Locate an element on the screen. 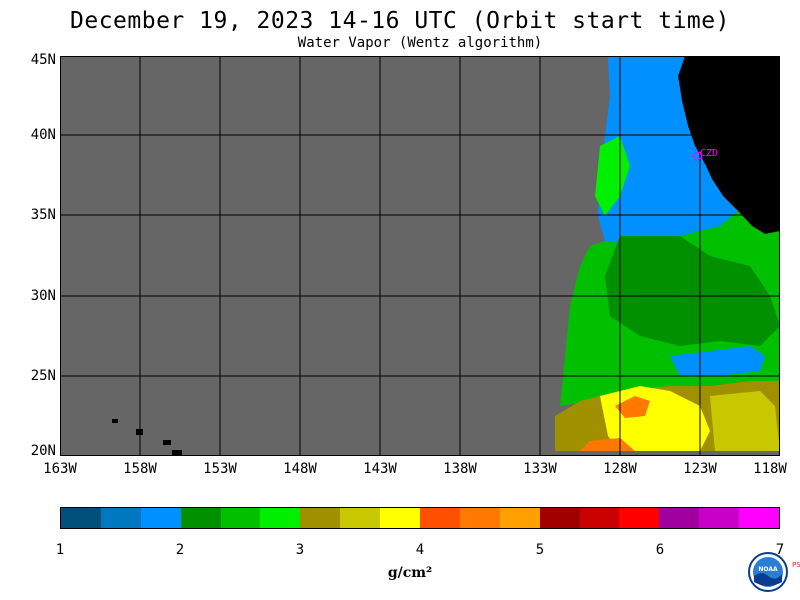  vapor-region-blue-south is located at coordinates (717, 361).